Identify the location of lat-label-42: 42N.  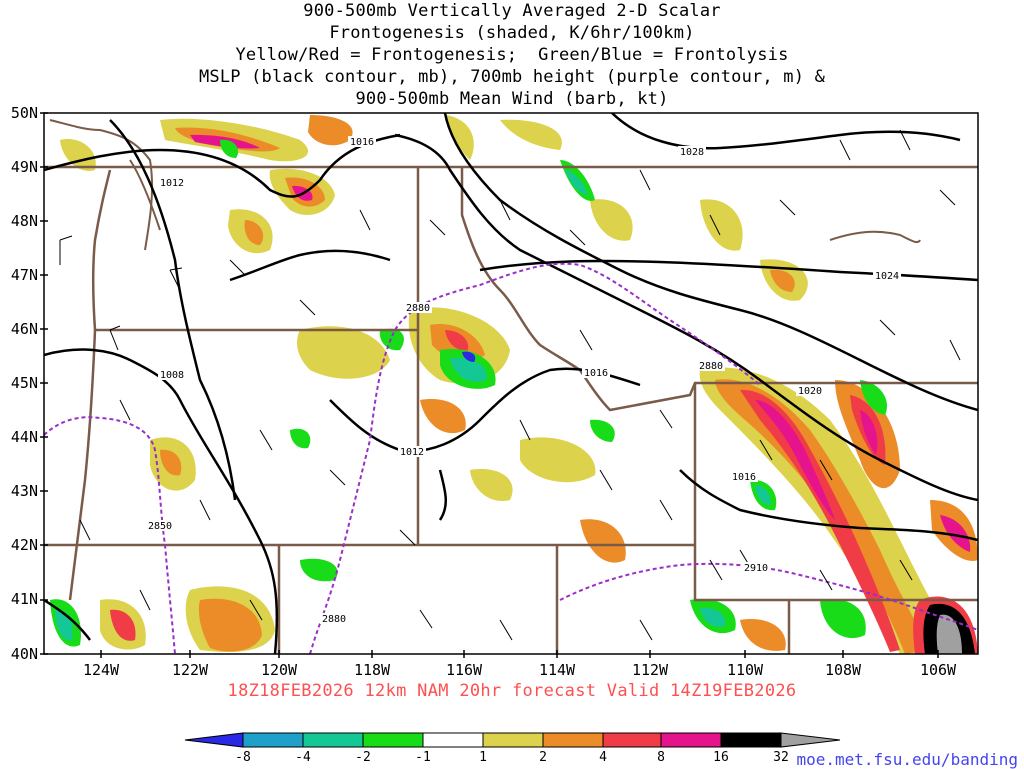
(24, 545).